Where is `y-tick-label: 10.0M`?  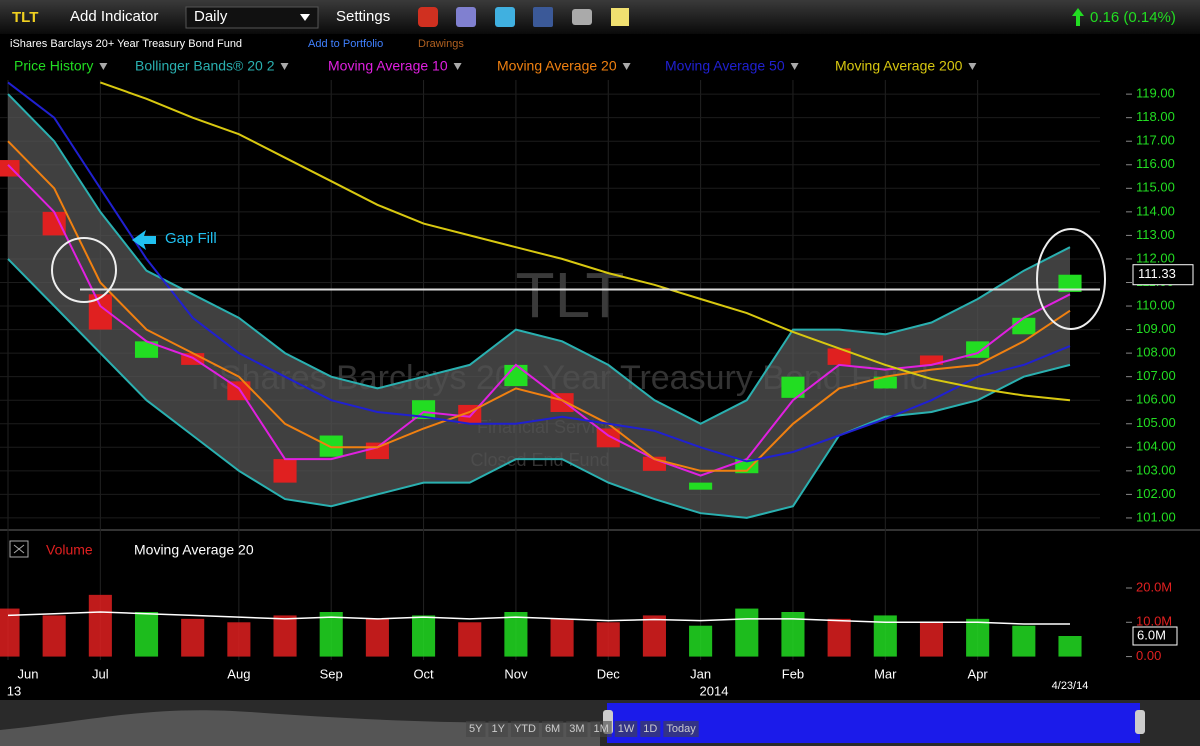 y-tick-label: 10.0M is located at coordinates (1154, 621).